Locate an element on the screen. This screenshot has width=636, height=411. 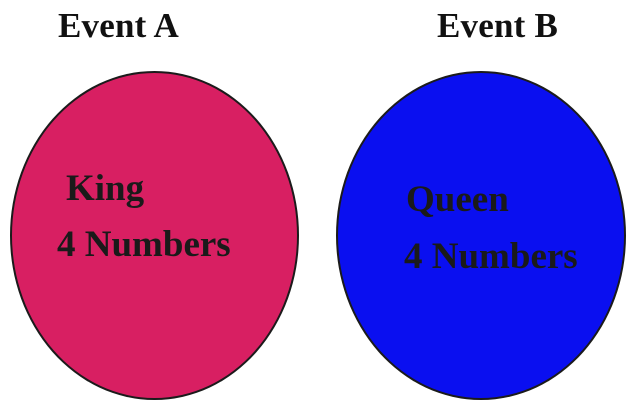
event-b-label-queen: Queen is located at coordinates (457, 199).